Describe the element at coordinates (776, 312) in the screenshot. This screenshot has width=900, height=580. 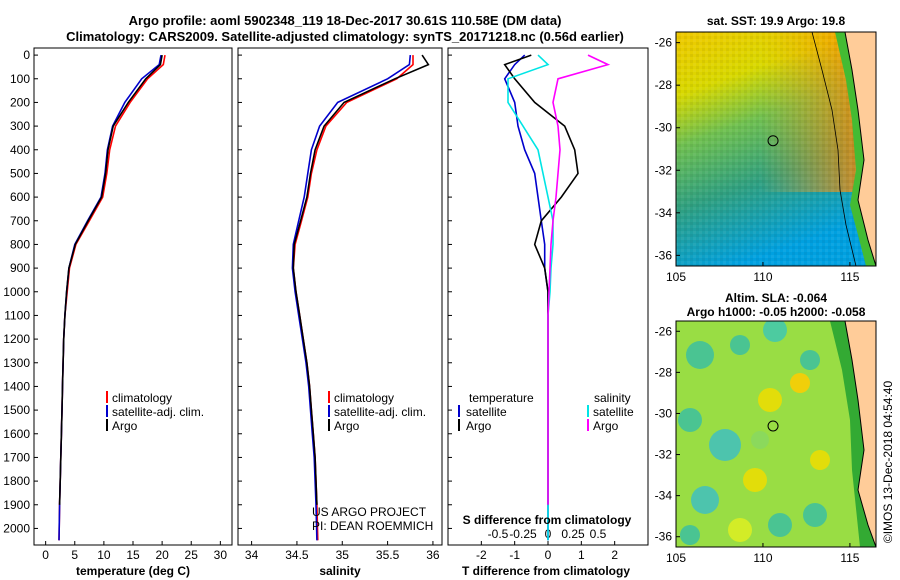
I see `sla-map-title2: Argo h1000: -0.05 h2000: -0.058` at that location.